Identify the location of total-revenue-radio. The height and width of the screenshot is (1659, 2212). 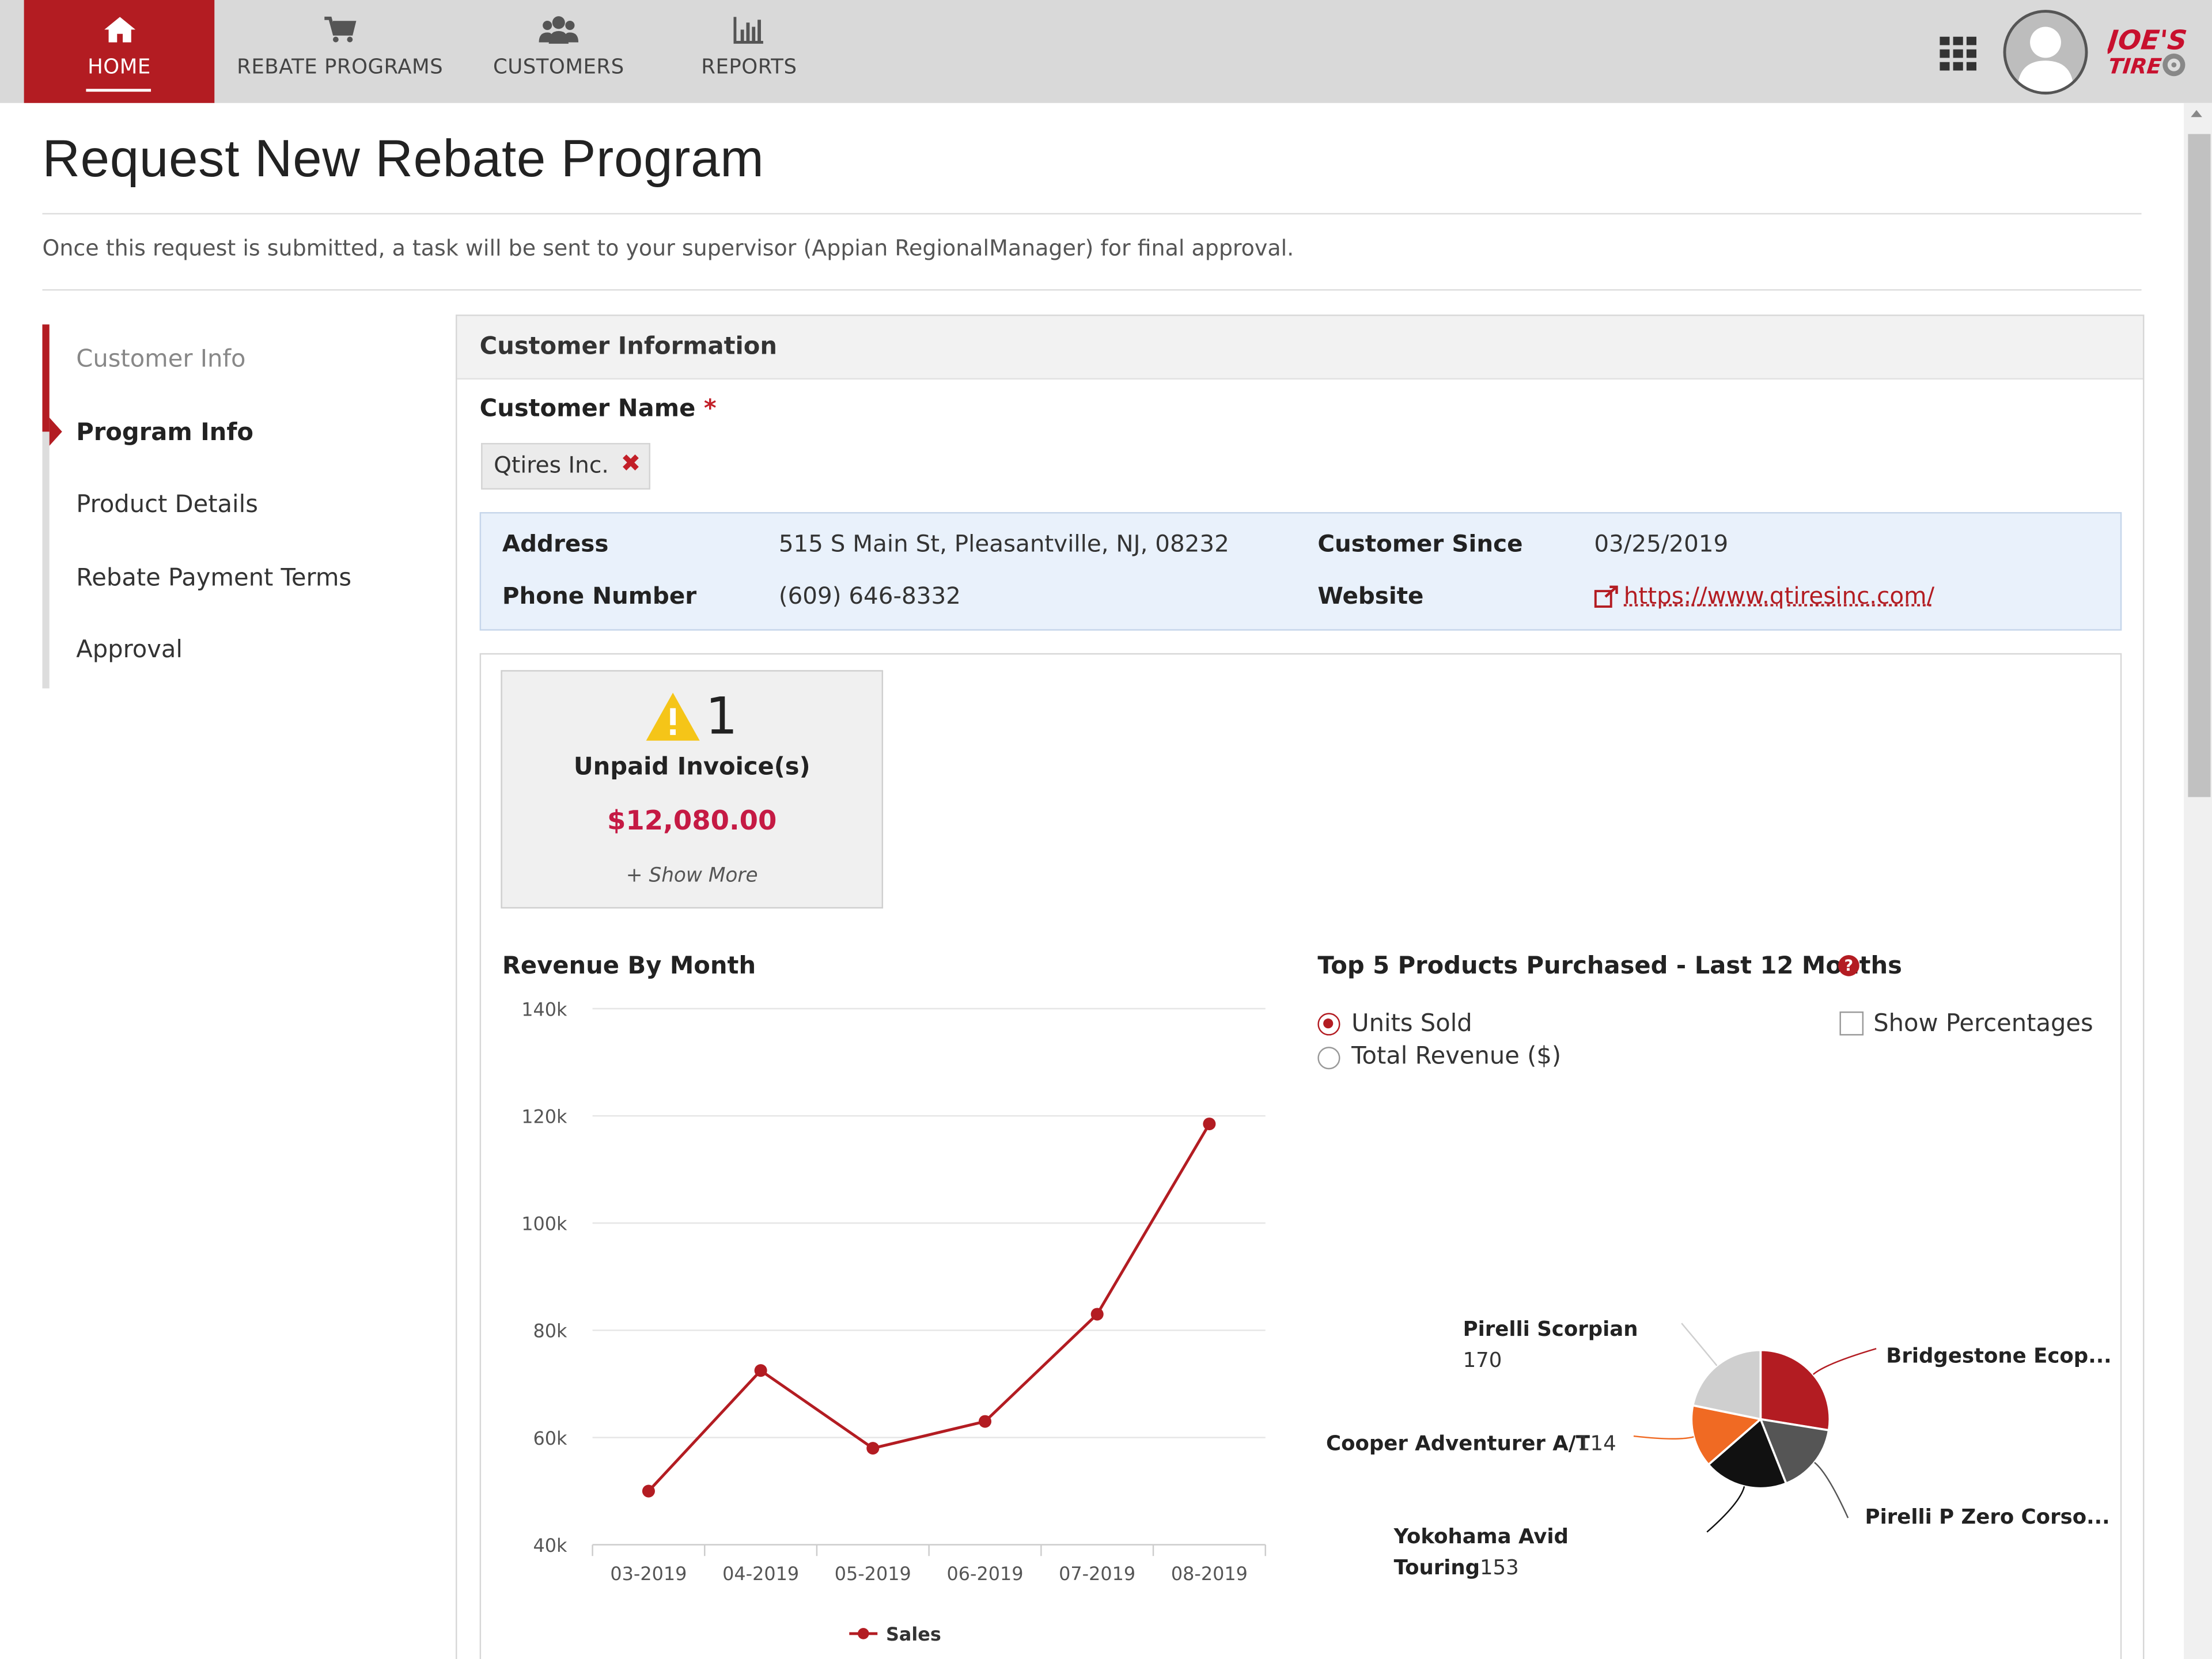
(1328, 1058).